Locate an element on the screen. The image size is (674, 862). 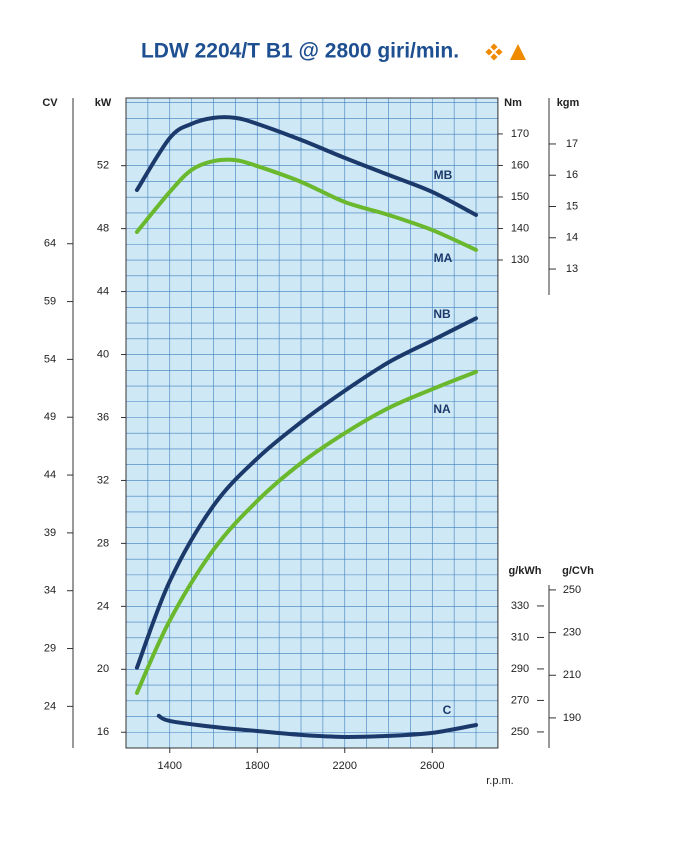
y-tick-label: 330 is located at coordinates (520, 606).